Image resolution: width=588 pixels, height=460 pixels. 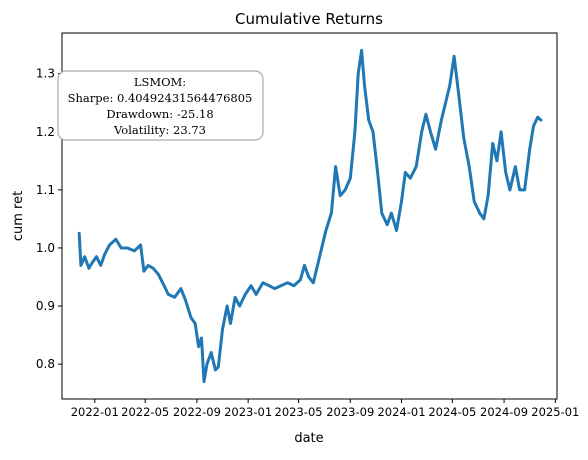 What do you see at coordinates (160, 82) in the screenshot?
I see `annotation-line-1: LSMOM:` at bounding box center [160, 82].